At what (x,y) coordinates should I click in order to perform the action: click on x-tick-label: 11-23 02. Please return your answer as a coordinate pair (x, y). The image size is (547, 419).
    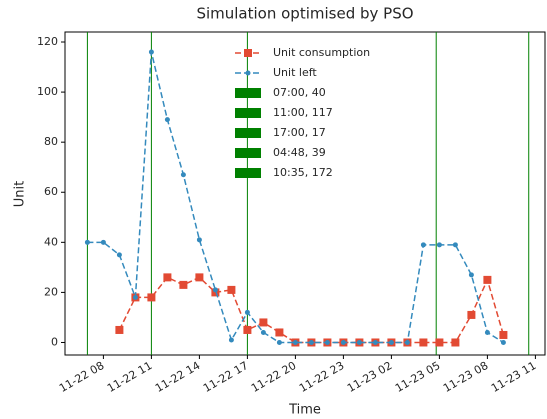
    Looking at the image, I should click on (369, 377).